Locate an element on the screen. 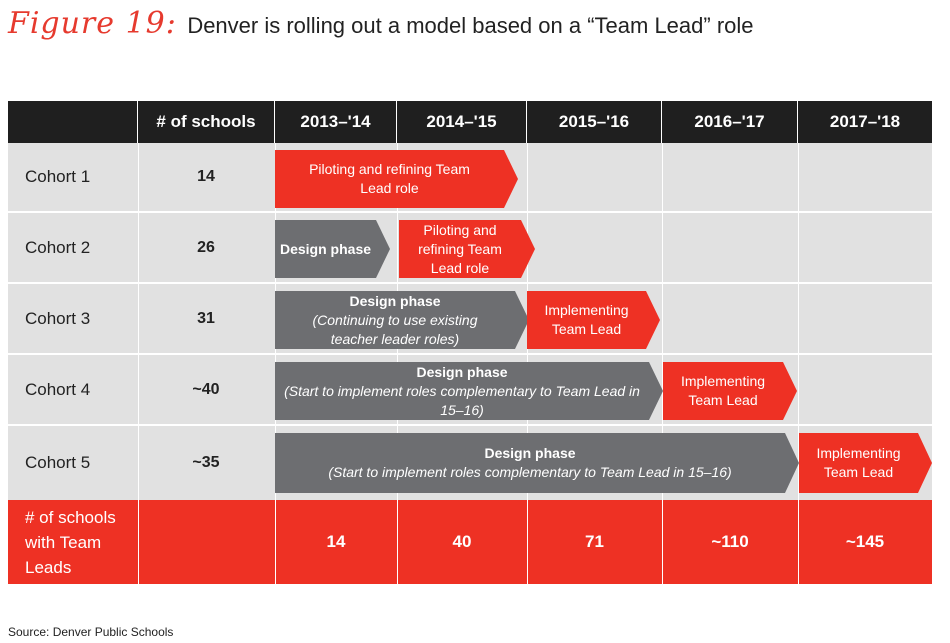  header-blank-cell is located at coordinates (73, 122).